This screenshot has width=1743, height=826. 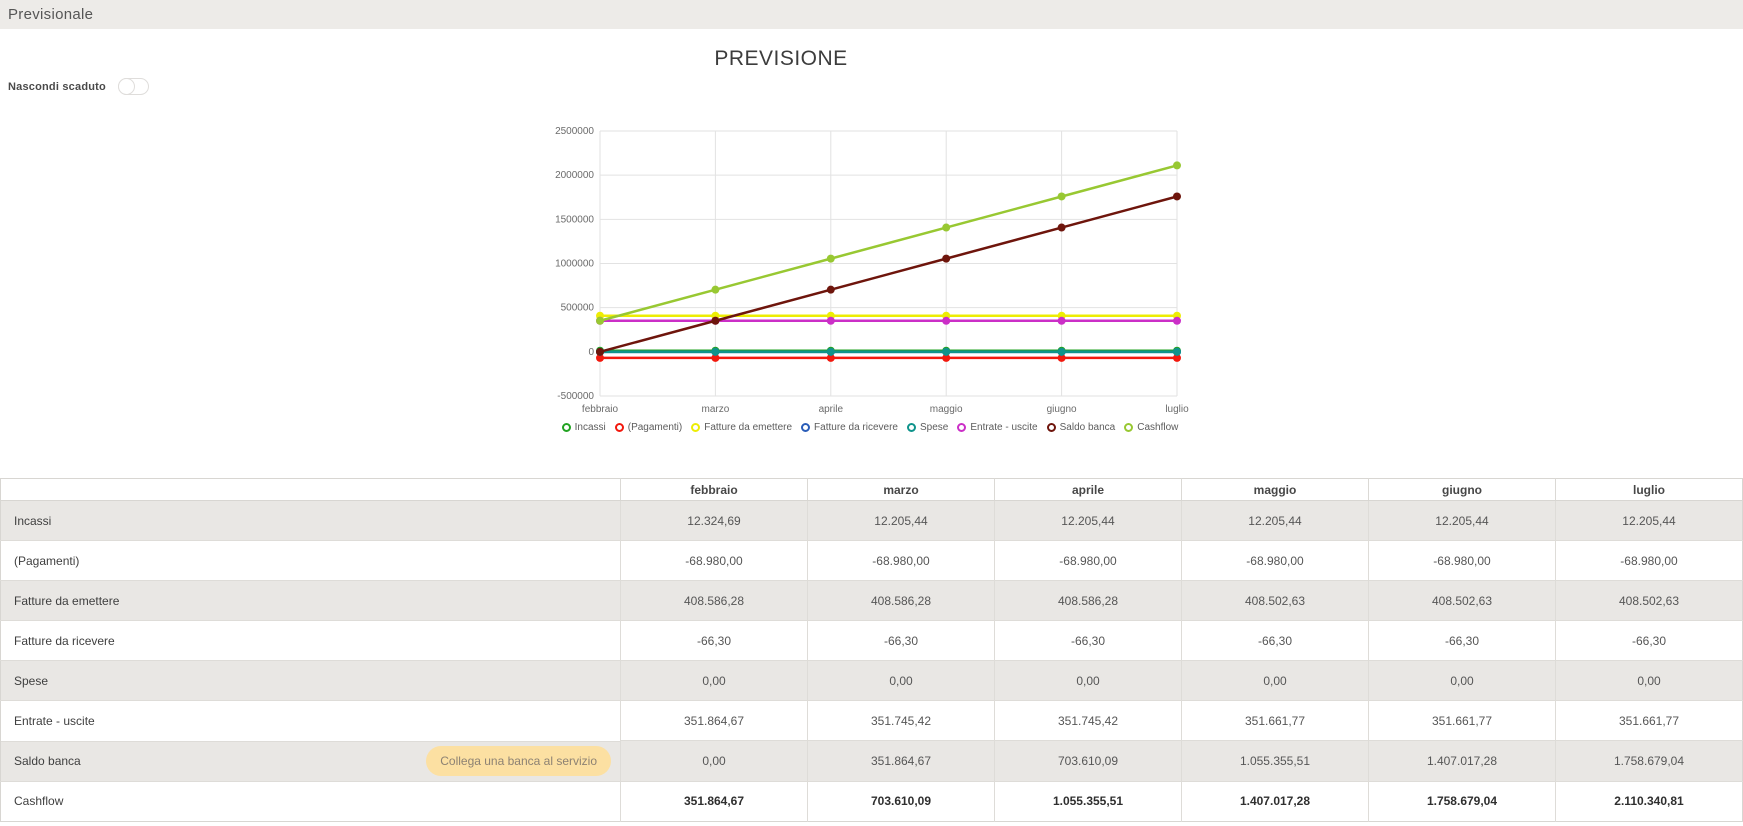 I want to click on value-cell: 12.324,69, so click(x=714, y=520).